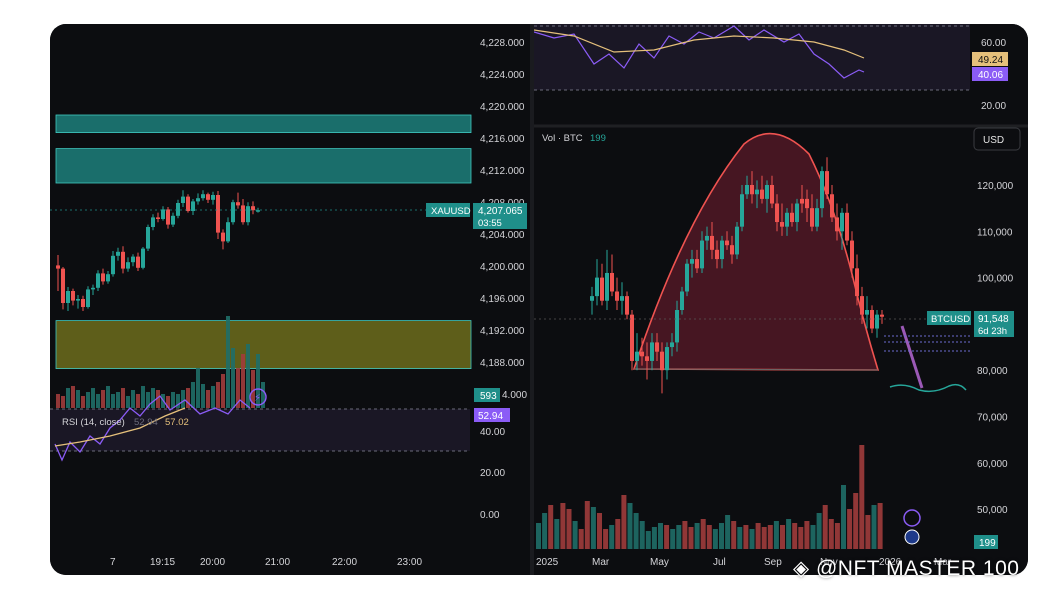 The image size is (1052, 596). What do you see at coordinates (992, 464) in the screenshot?
I see `price-tick: 60,000` at bounding box center [992, 464].